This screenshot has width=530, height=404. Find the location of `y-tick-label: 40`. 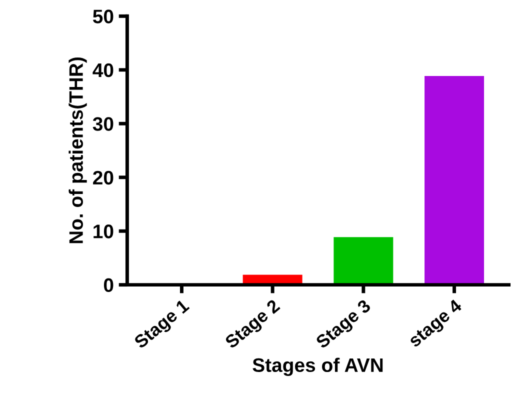

y-tick-label: 40 is located at coordinates (103, 70).